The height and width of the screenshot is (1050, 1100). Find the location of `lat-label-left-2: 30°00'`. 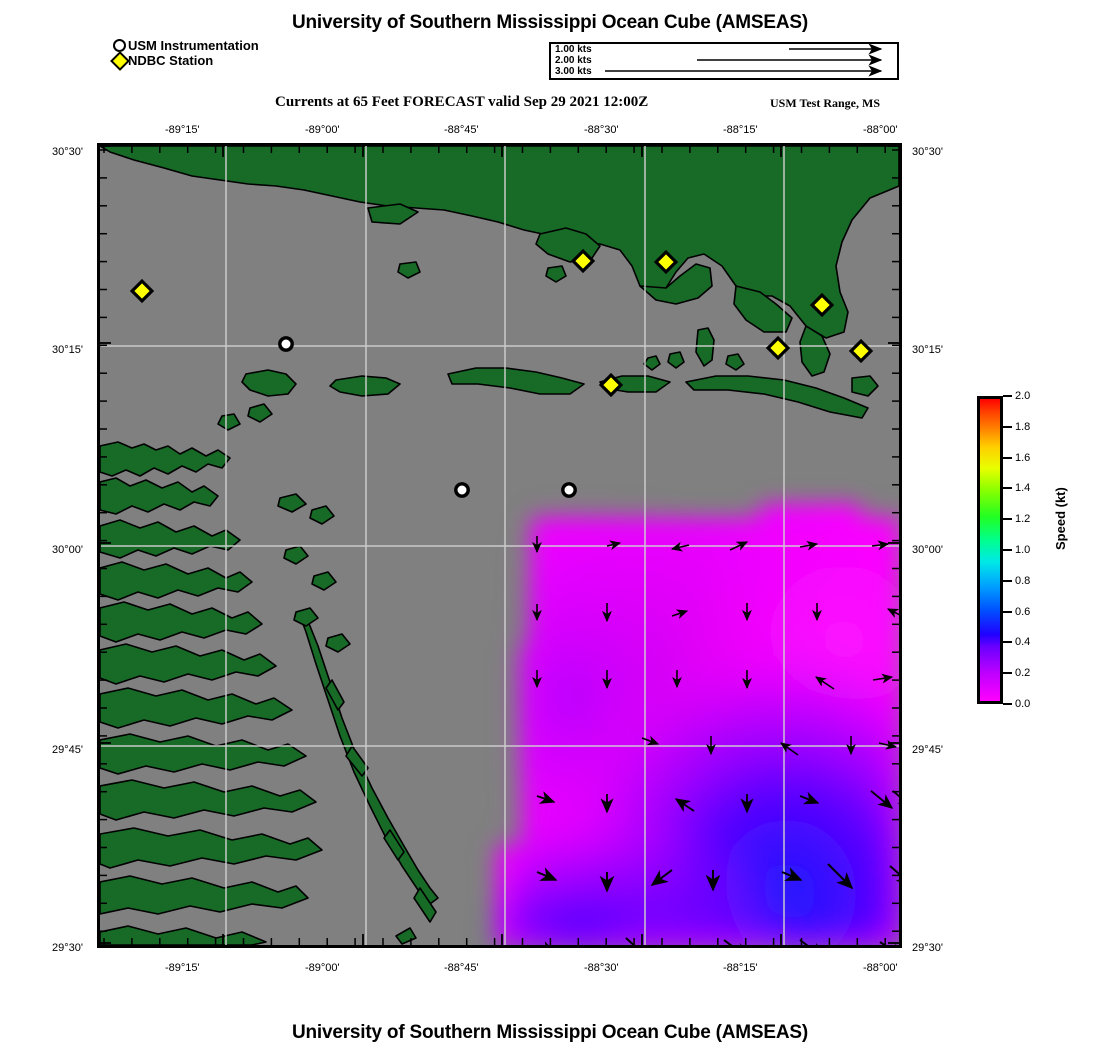

lat-label-left-2: 30°00' is located at coordinates (67, 550).